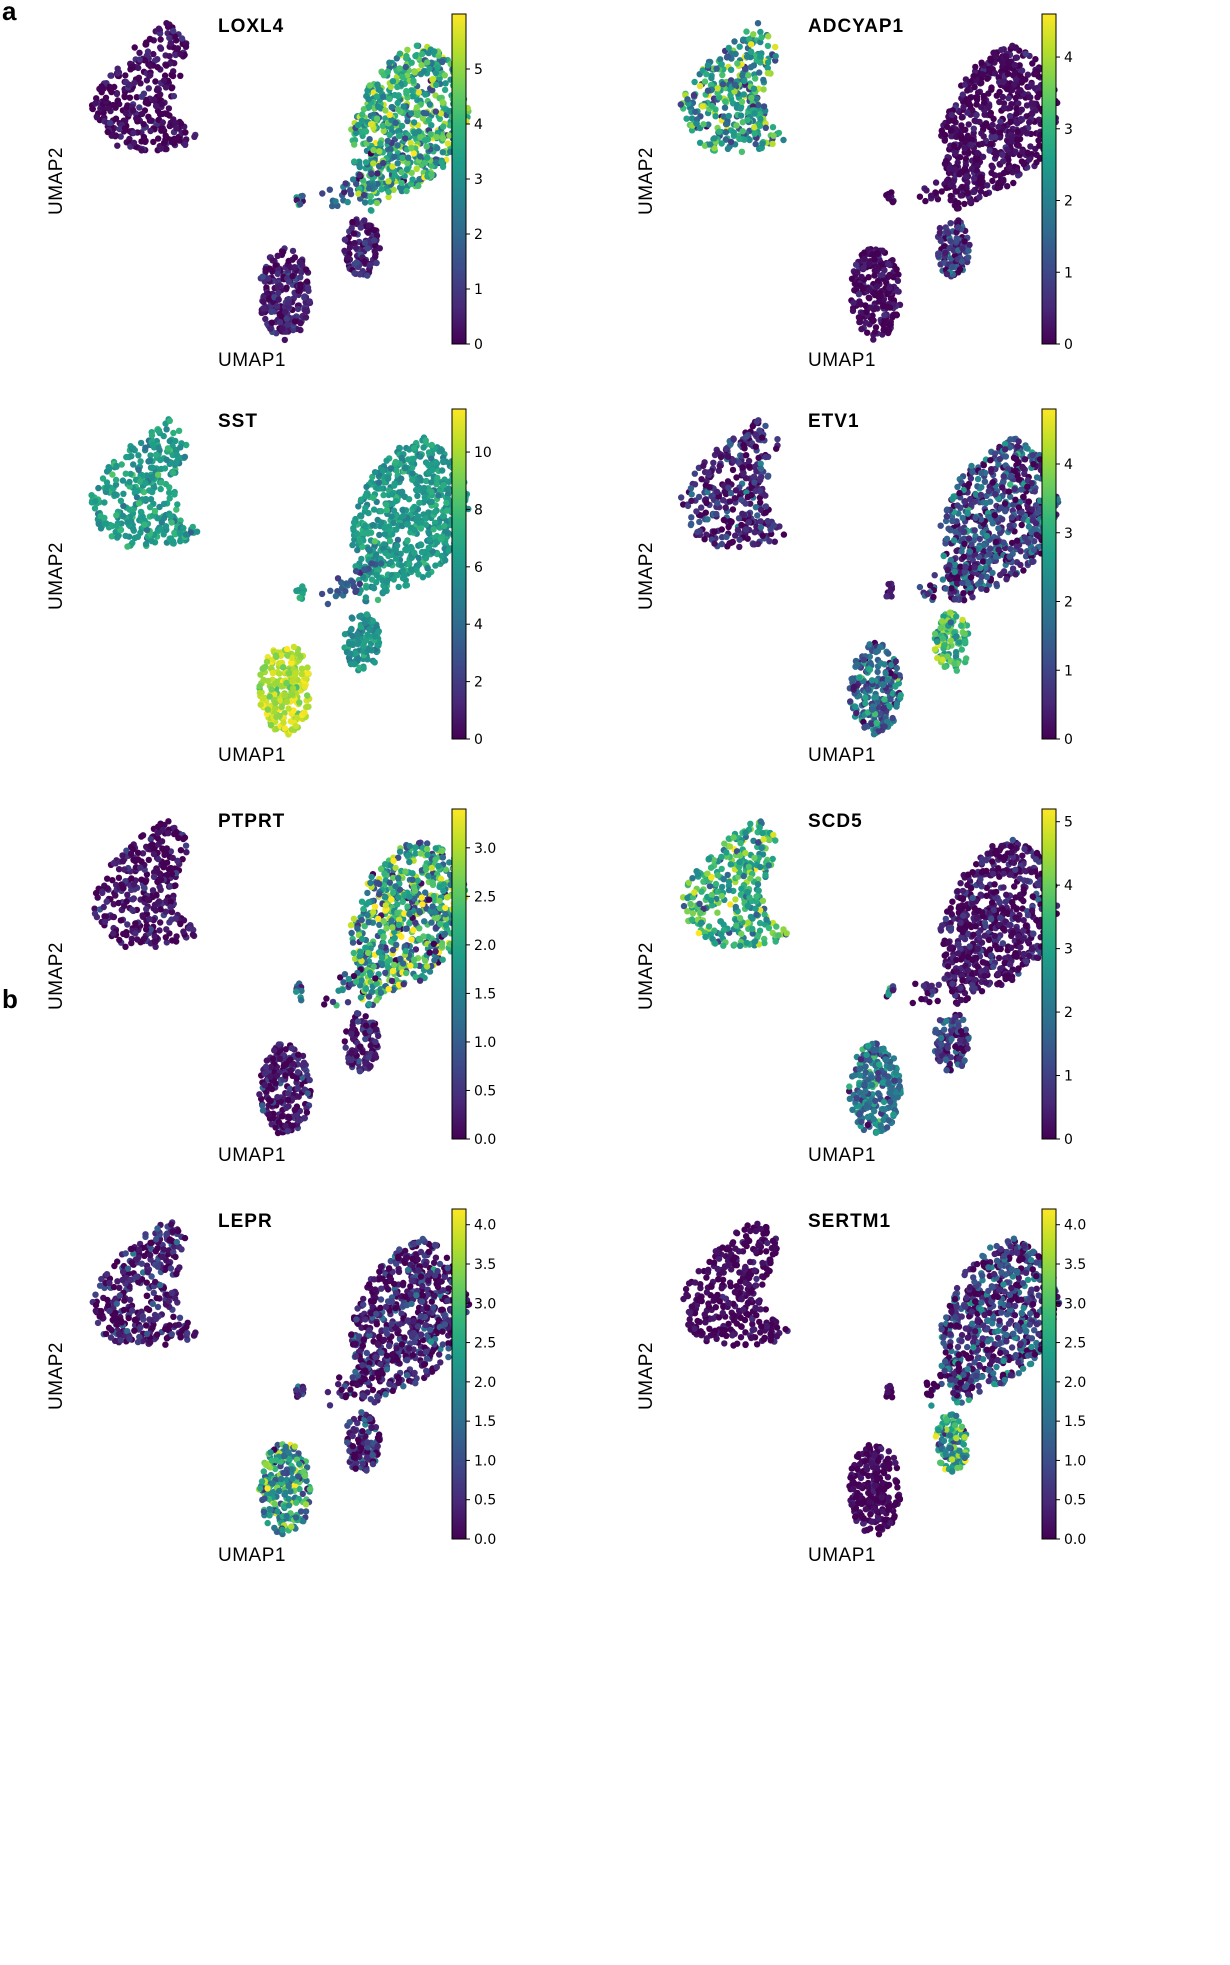  Describe the element at coordinates (1068, 202) in the screenshot. I see `colorbar-tick-label: 2` at that location.